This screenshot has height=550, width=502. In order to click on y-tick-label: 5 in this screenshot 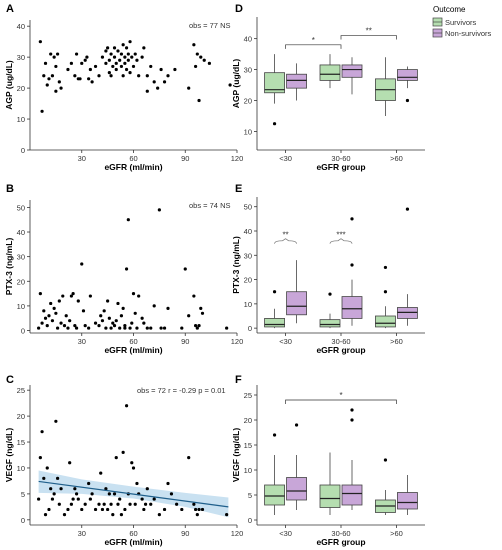, I will do `click(250, 495)`.